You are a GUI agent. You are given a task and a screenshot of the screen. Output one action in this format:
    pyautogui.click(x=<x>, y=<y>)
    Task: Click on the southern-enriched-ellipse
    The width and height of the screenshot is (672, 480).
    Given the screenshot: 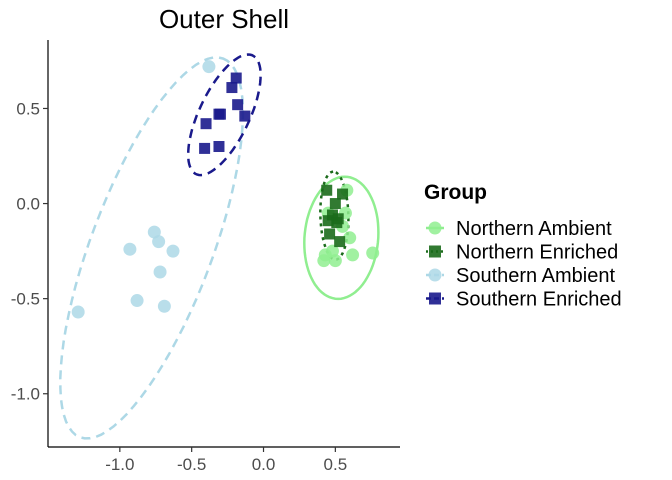 What is the action you would take?
    pyautogui.click(x=224, y=115)
    